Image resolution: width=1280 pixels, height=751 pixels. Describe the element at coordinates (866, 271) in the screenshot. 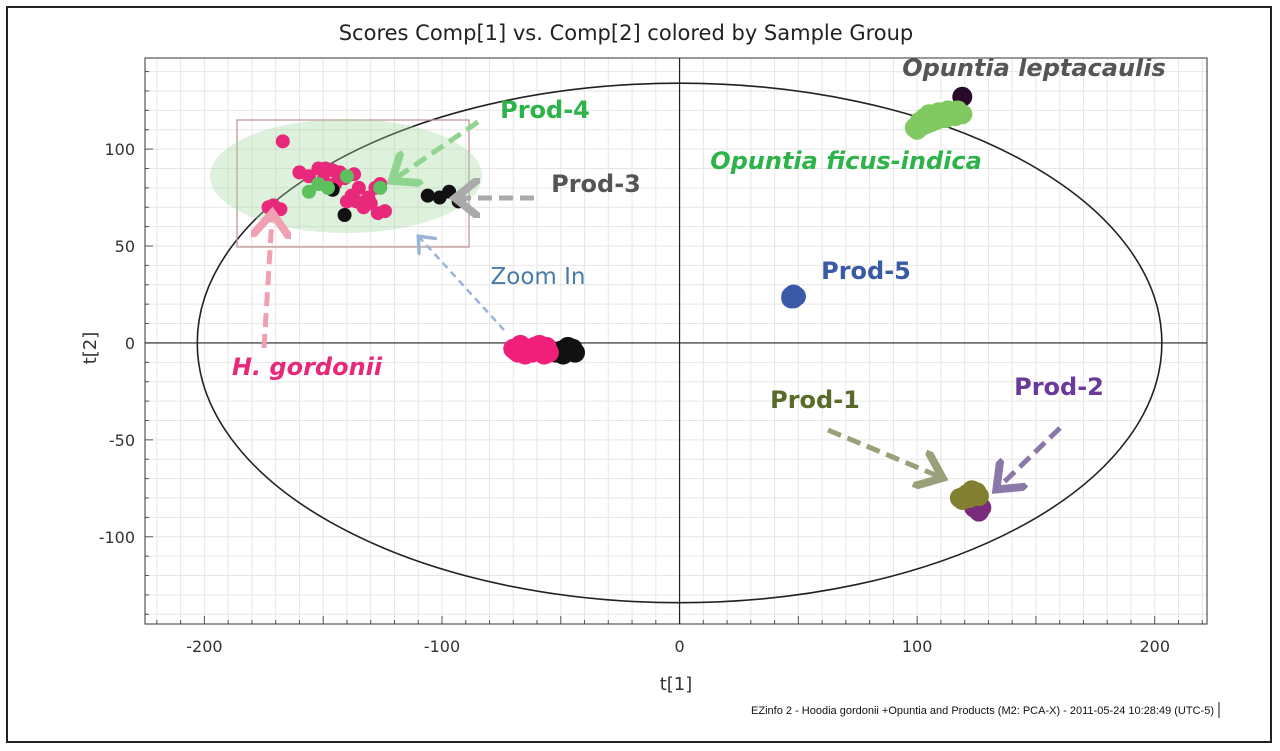

I see `label-prod-5: Prod-5` at that location.